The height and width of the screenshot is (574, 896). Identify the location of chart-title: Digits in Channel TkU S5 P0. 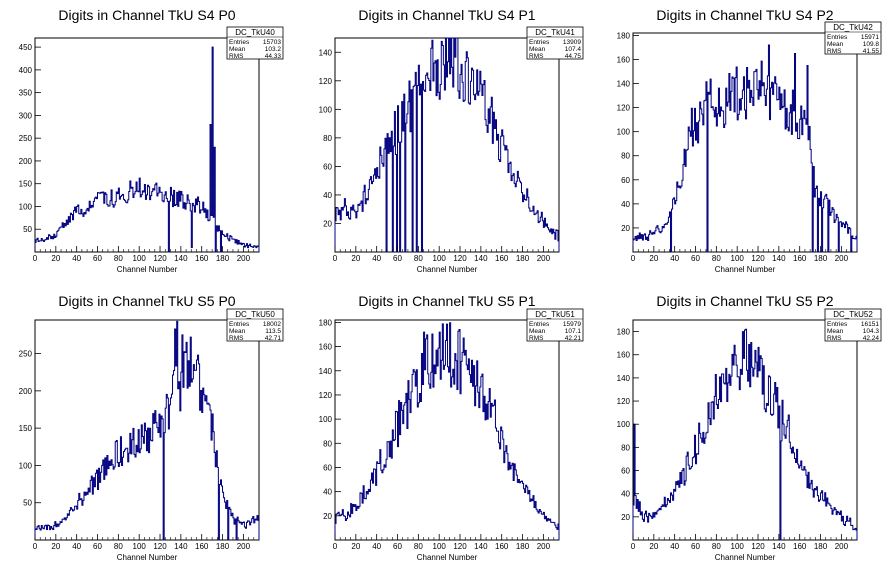
(146, 301).